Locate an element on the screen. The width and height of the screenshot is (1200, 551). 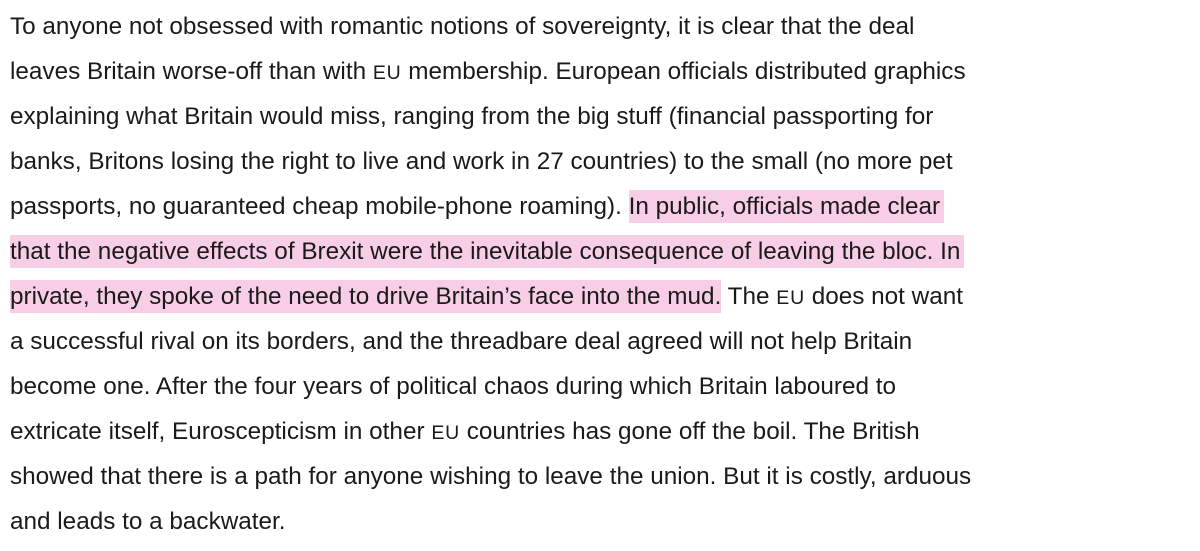
text-run: and leads to a backwater. is located at coordinates (148, 521).